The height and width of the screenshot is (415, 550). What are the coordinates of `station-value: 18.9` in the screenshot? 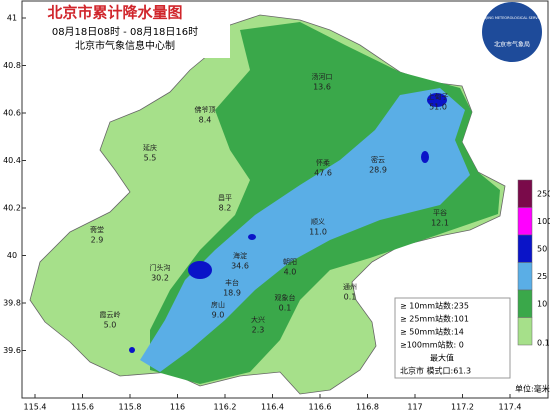 It's located at (232, 293).